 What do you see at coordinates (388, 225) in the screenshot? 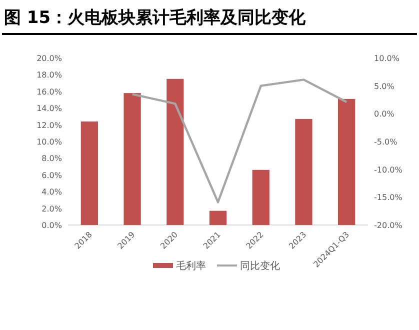
I see `y2-tick-label: -20.0%` at bounding box center [388, 225].